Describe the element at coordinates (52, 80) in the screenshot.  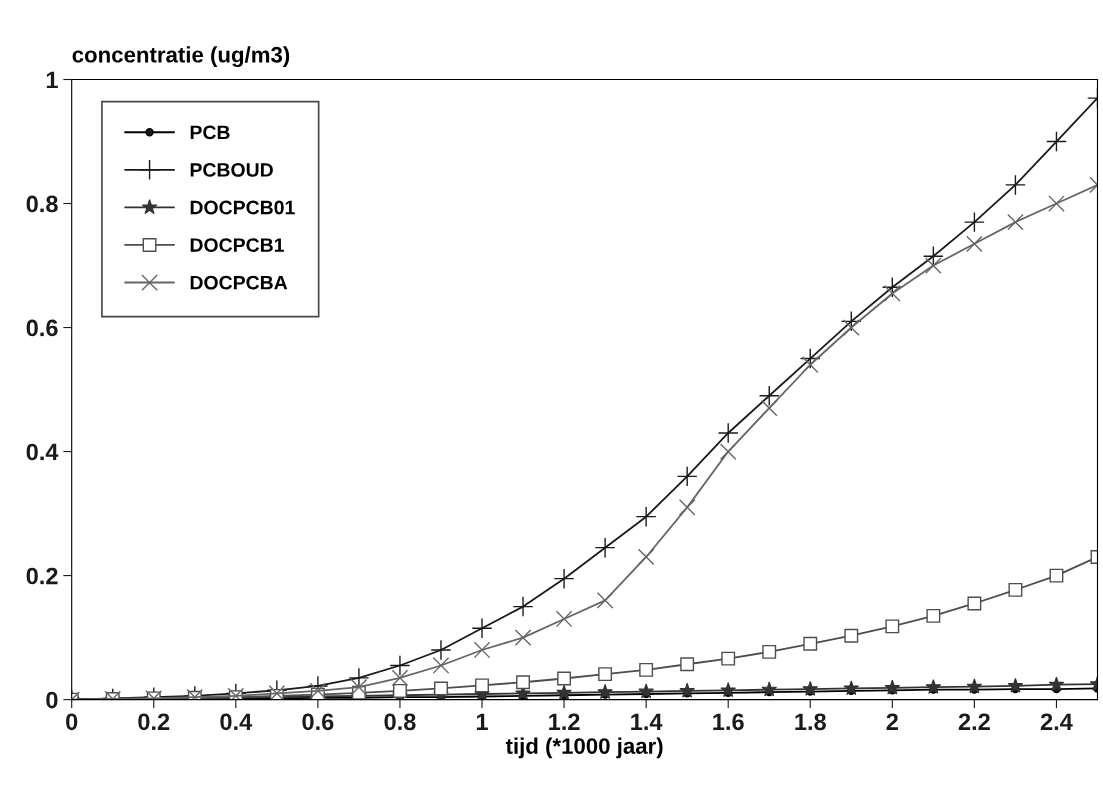
I see `y-tick-label: 1` at that location.